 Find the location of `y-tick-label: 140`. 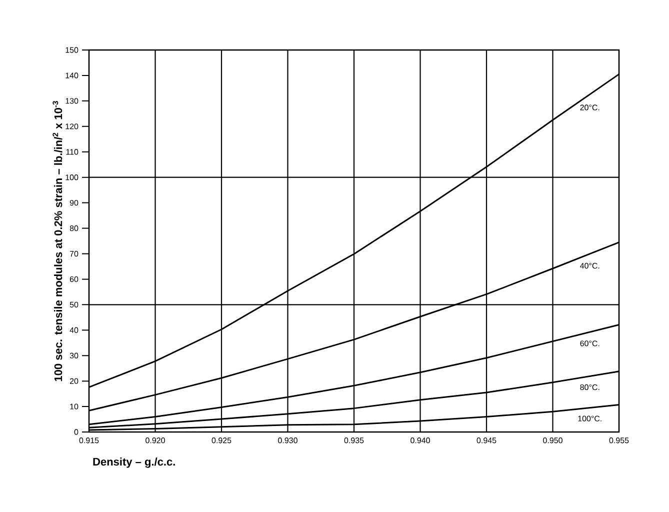

y-tick-label: 140 is located at coordinates (72, 75).